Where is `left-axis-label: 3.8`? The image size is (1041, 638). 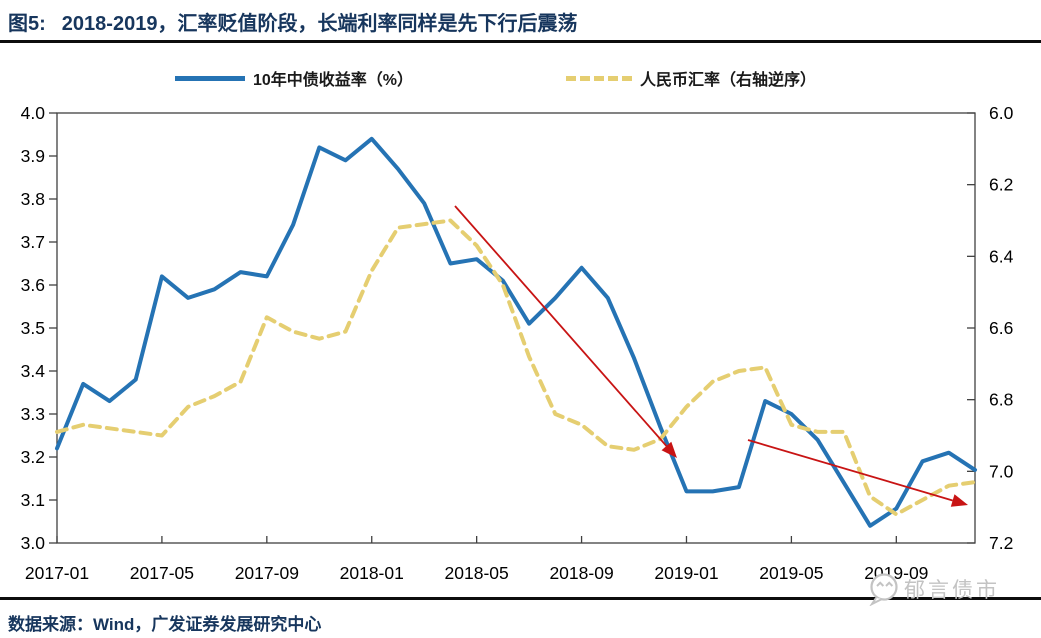 left-axis-label: 3.8 is located at coordinates (33, 199).